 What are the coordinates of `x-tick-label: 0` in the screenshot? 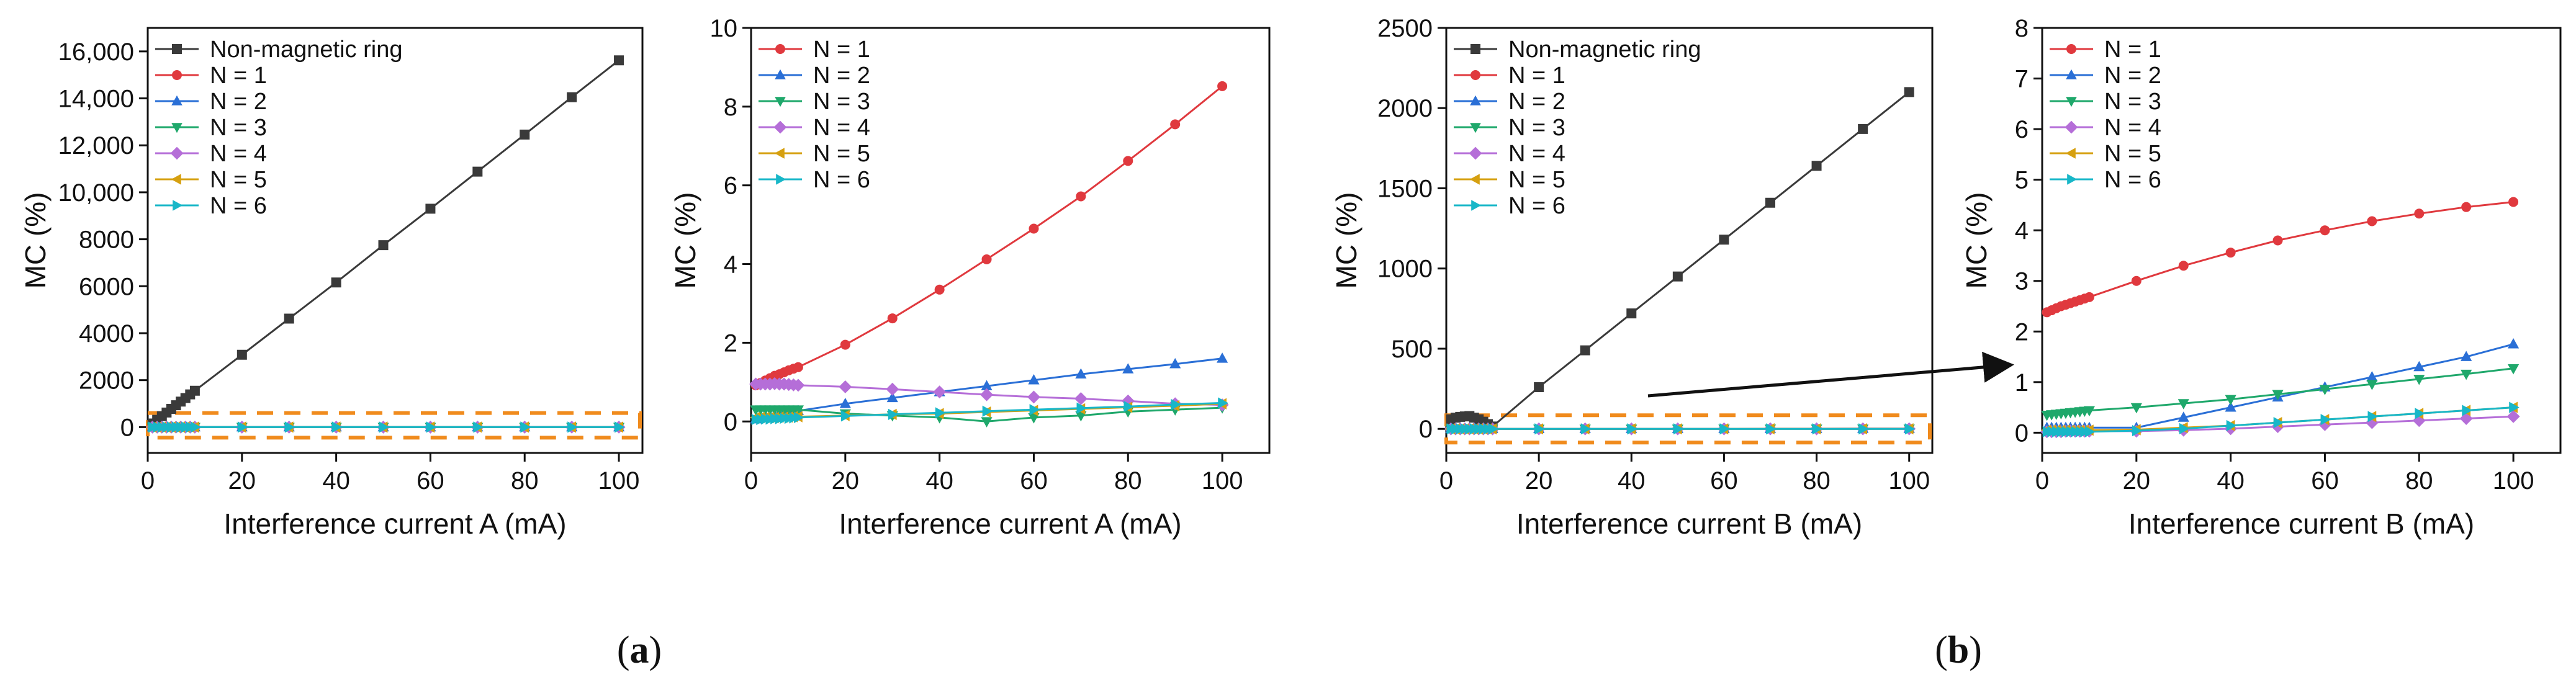 It's located at (751, 481).